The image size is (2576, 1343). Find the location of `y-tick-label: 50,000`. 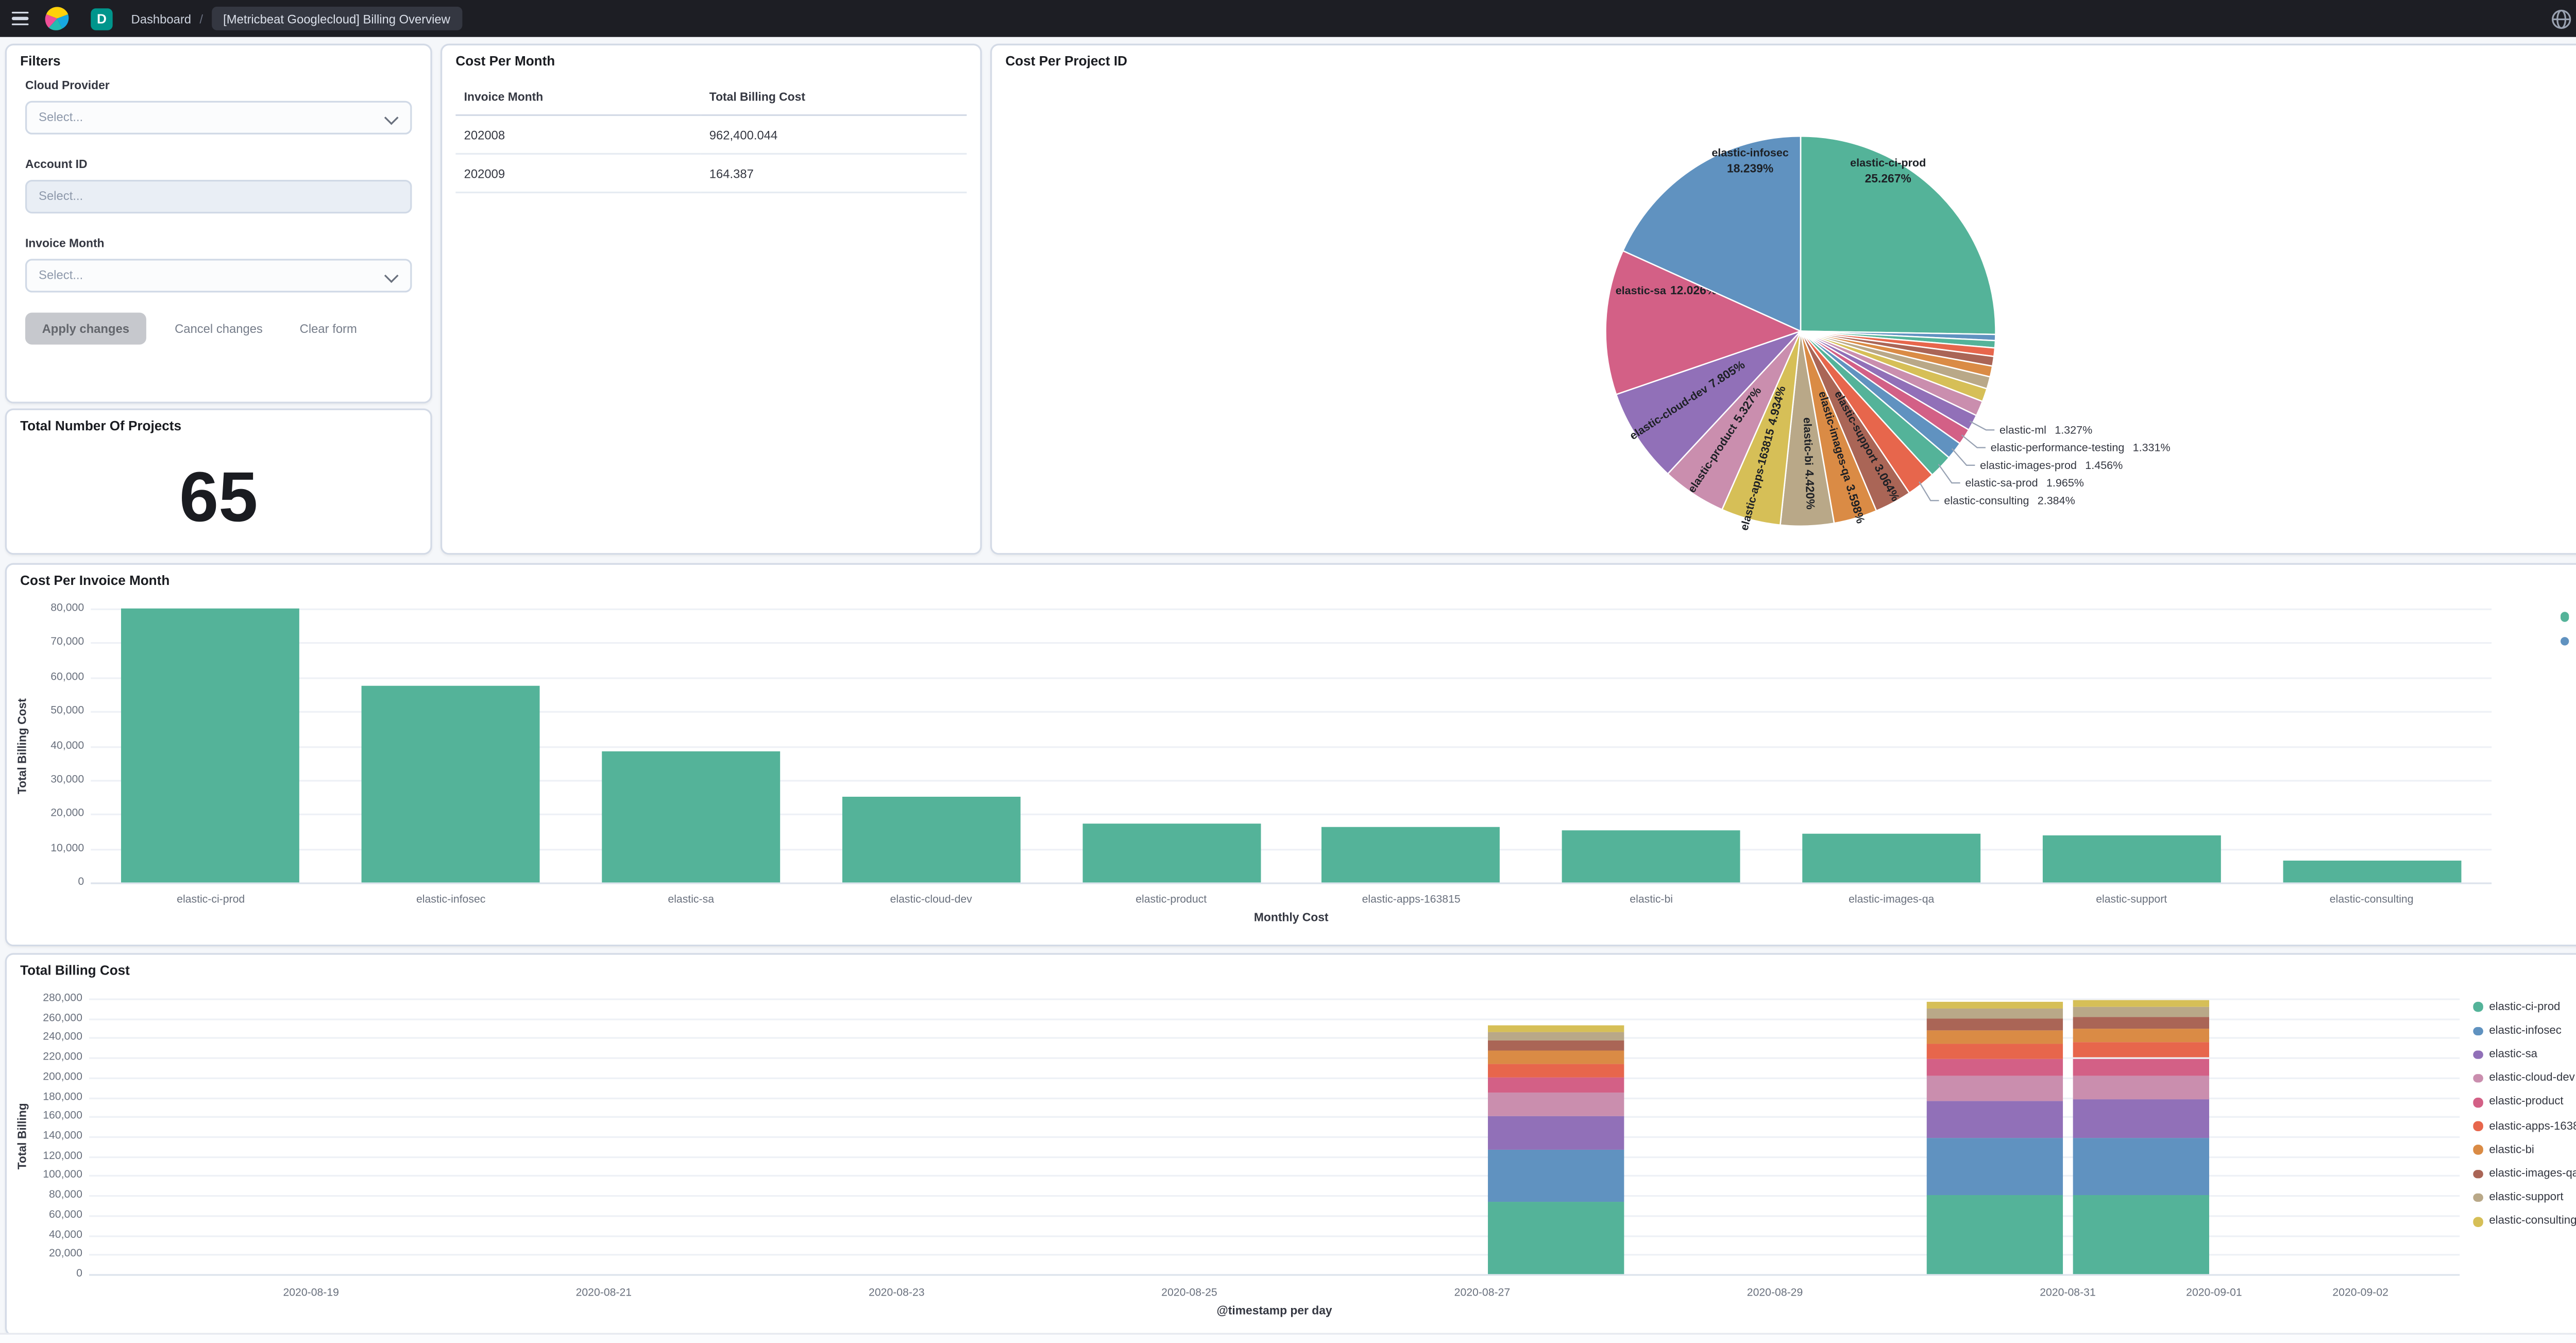

y-tick-label: 50,000 is located at coordinates (67, 711).